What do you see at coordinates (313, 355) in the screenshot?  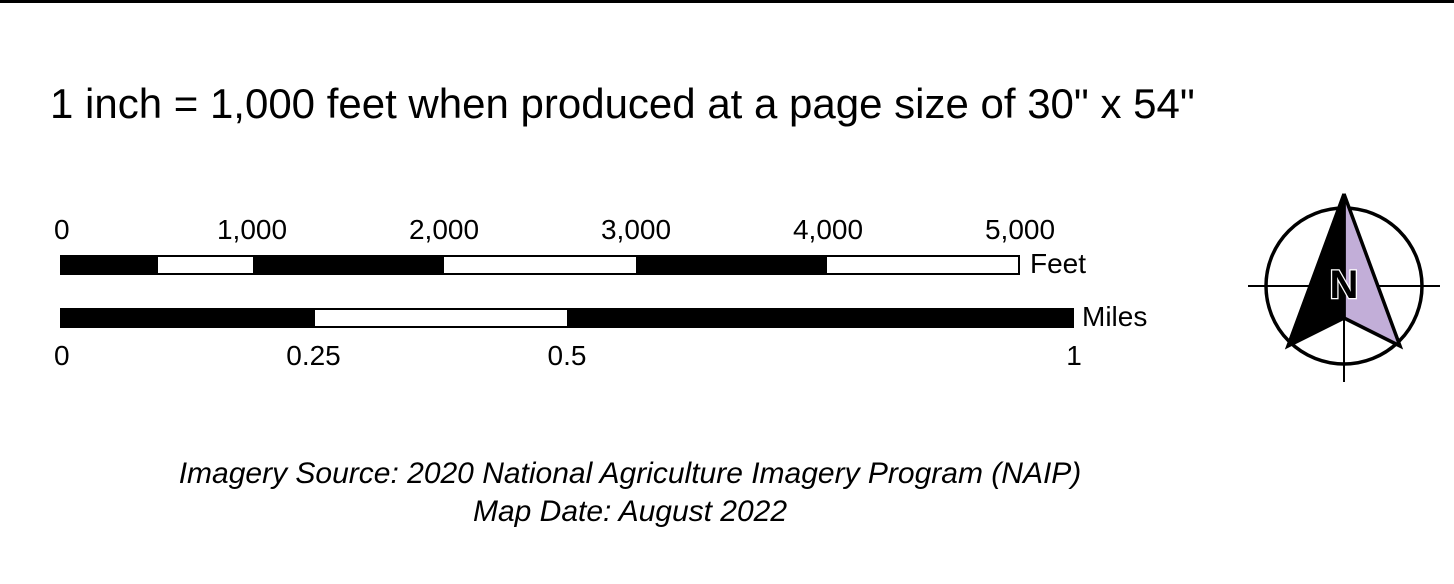 I see `miles-tick-label: 0.25` at bounding box center [313, 355].